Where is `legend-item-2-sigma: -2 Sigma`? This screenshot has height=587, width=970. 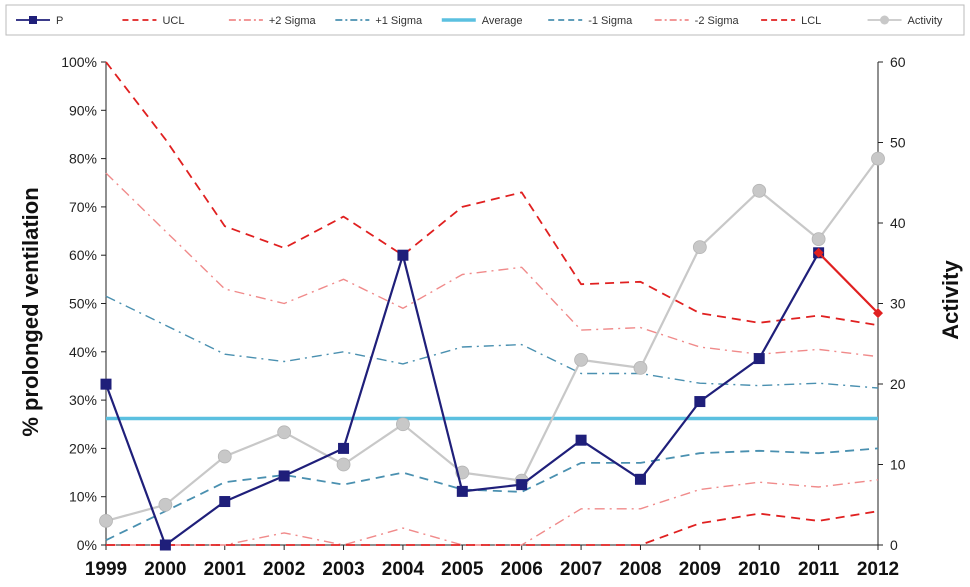
legend-item-2-sigma: -2 Sigma is located at coordinates (697, 21).